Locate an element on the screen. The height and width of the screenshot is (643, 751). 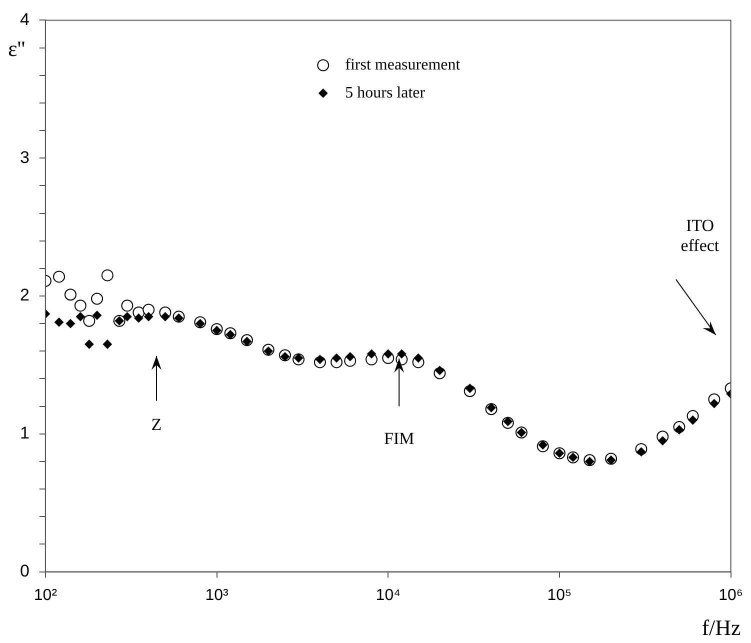
x-tick-label: 10⁴ is located at coordinates (388, 595).